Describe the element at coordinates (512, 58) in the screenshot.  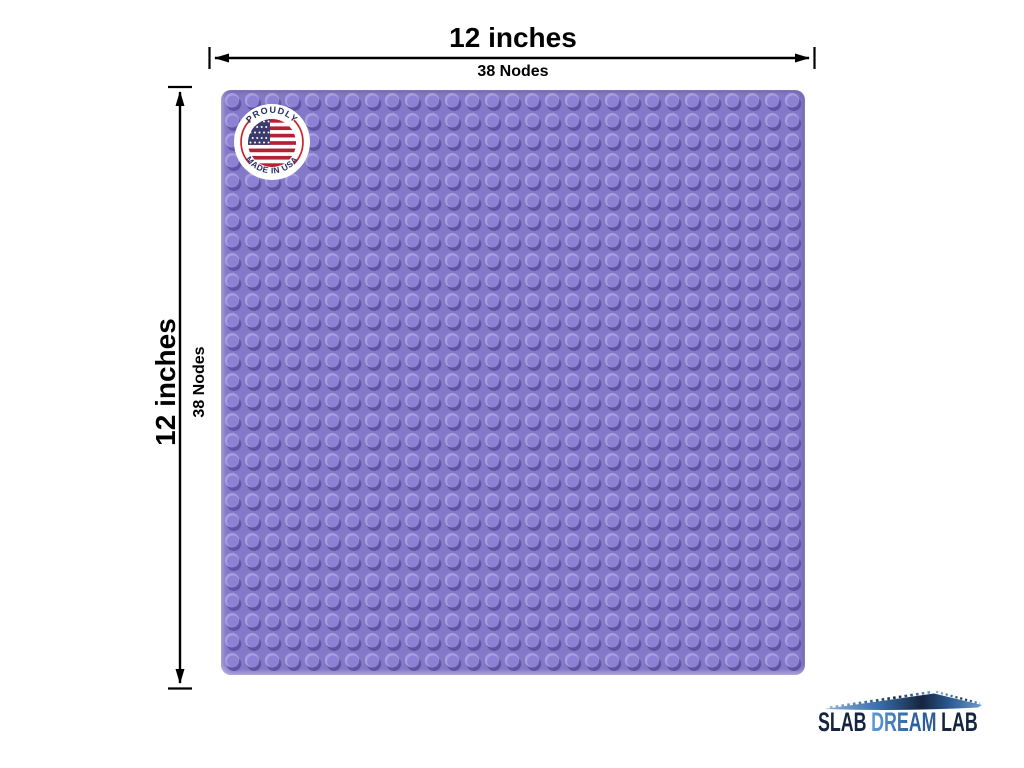
I see `top-dimension-arrow` at that location.